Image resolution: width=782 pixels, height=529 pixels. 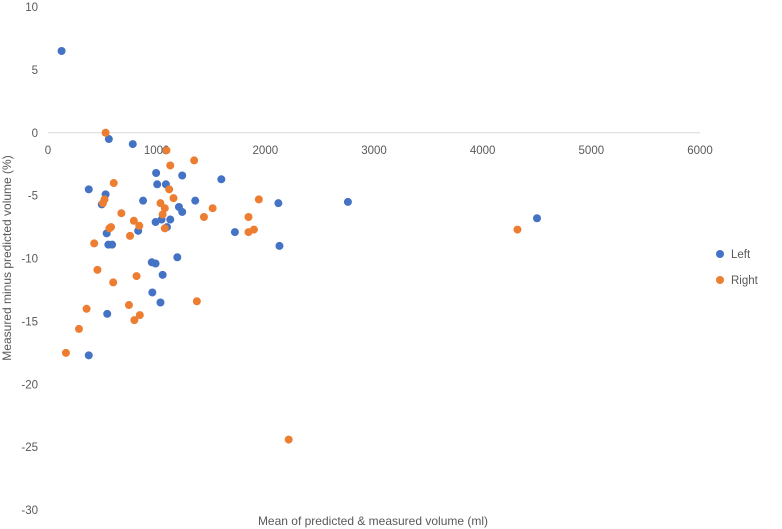 I want to click on x-tick-label: 0, so click(x=48, y=151).